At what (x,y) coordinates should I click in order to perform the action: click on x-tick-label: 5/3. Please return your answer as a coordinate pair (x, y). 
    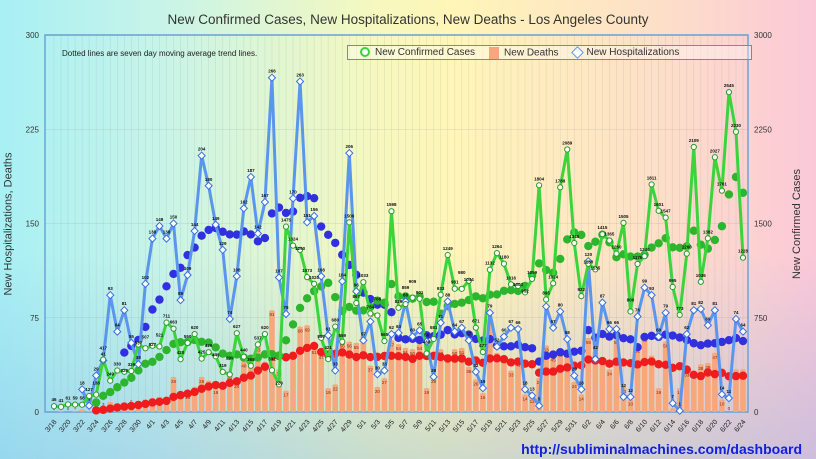
    Looking at the image, I should click on (376, 425).